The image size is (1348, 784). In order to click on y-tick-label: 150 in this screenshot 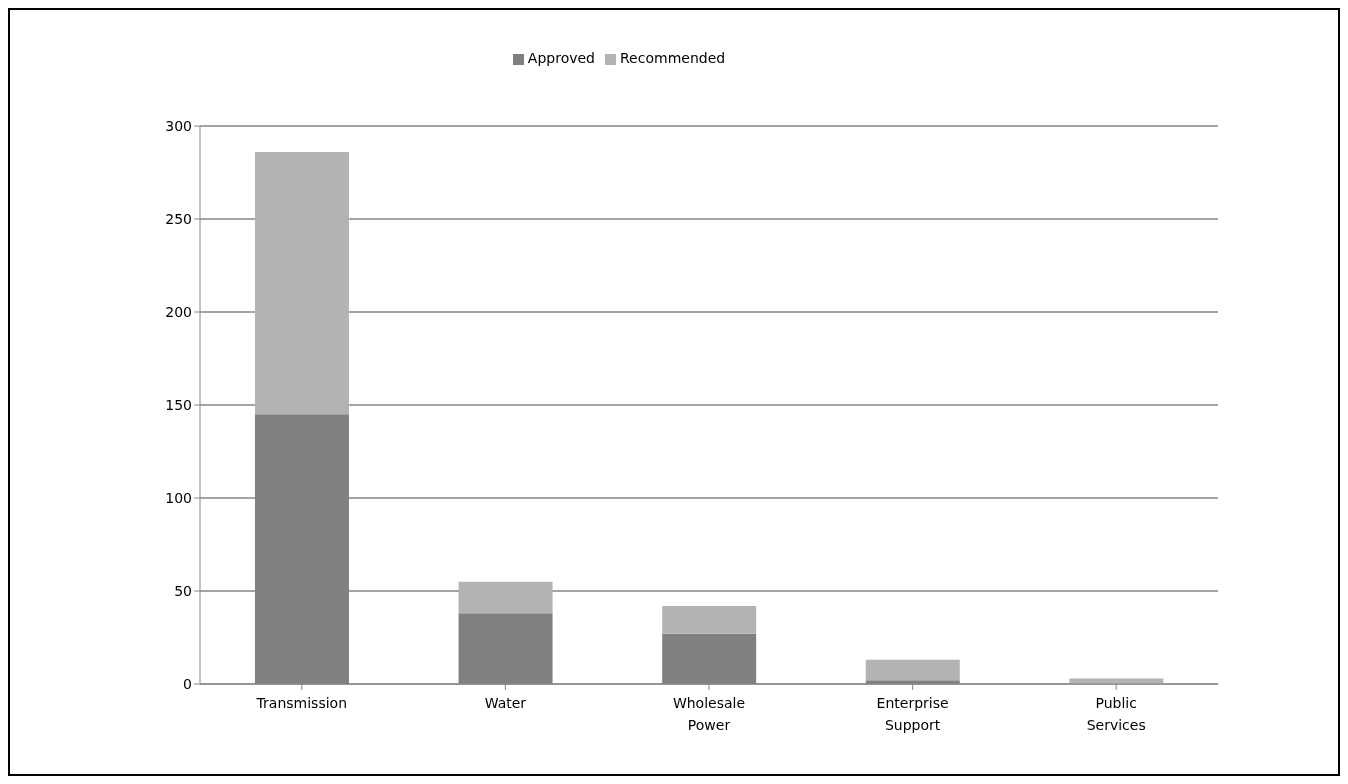, I will do `click(178, 404)`.